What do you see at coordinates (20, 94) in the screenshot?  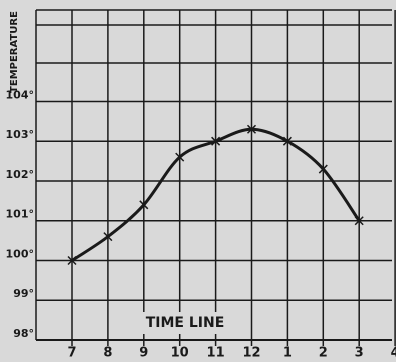 I see `y-tick-label: 104°` at bounding box center [20, 94].